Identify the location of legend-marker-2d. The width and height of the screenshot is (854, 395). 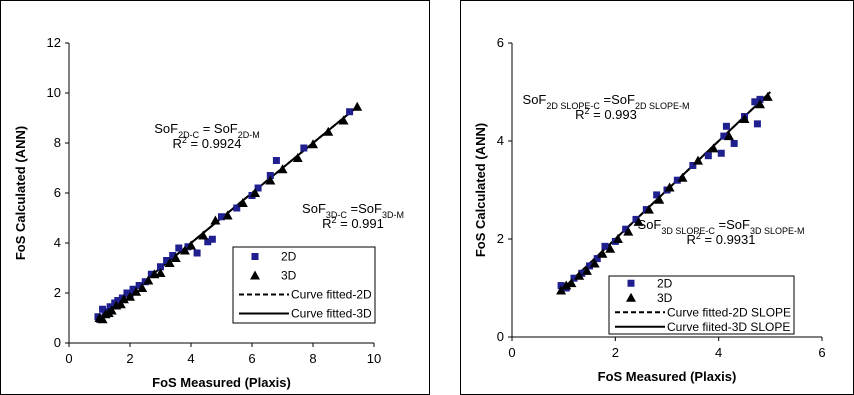
(631, 283).